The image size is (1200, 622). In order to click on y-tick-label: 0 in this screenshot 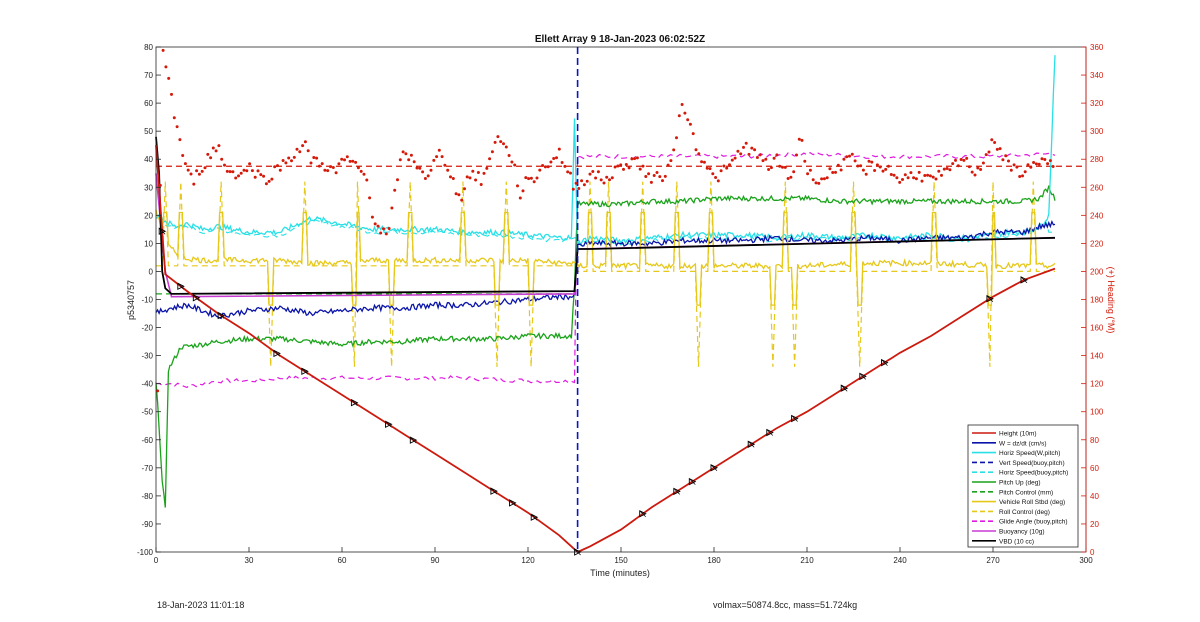, I will do `click(151, 271)`.